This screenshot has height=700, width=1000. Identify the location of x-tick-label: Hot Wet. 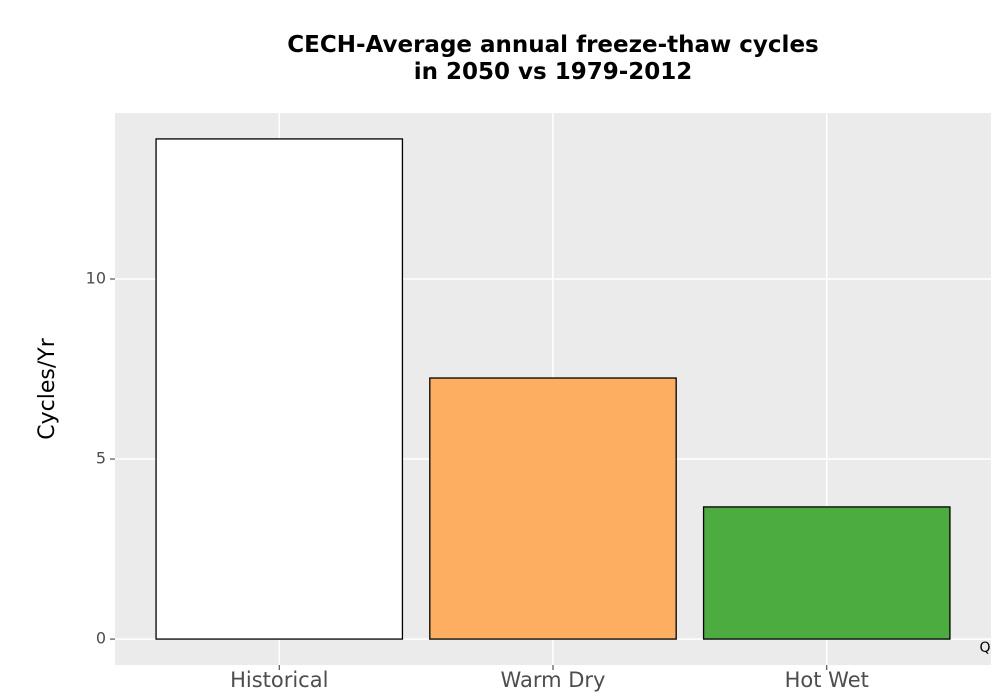
(827, 680).